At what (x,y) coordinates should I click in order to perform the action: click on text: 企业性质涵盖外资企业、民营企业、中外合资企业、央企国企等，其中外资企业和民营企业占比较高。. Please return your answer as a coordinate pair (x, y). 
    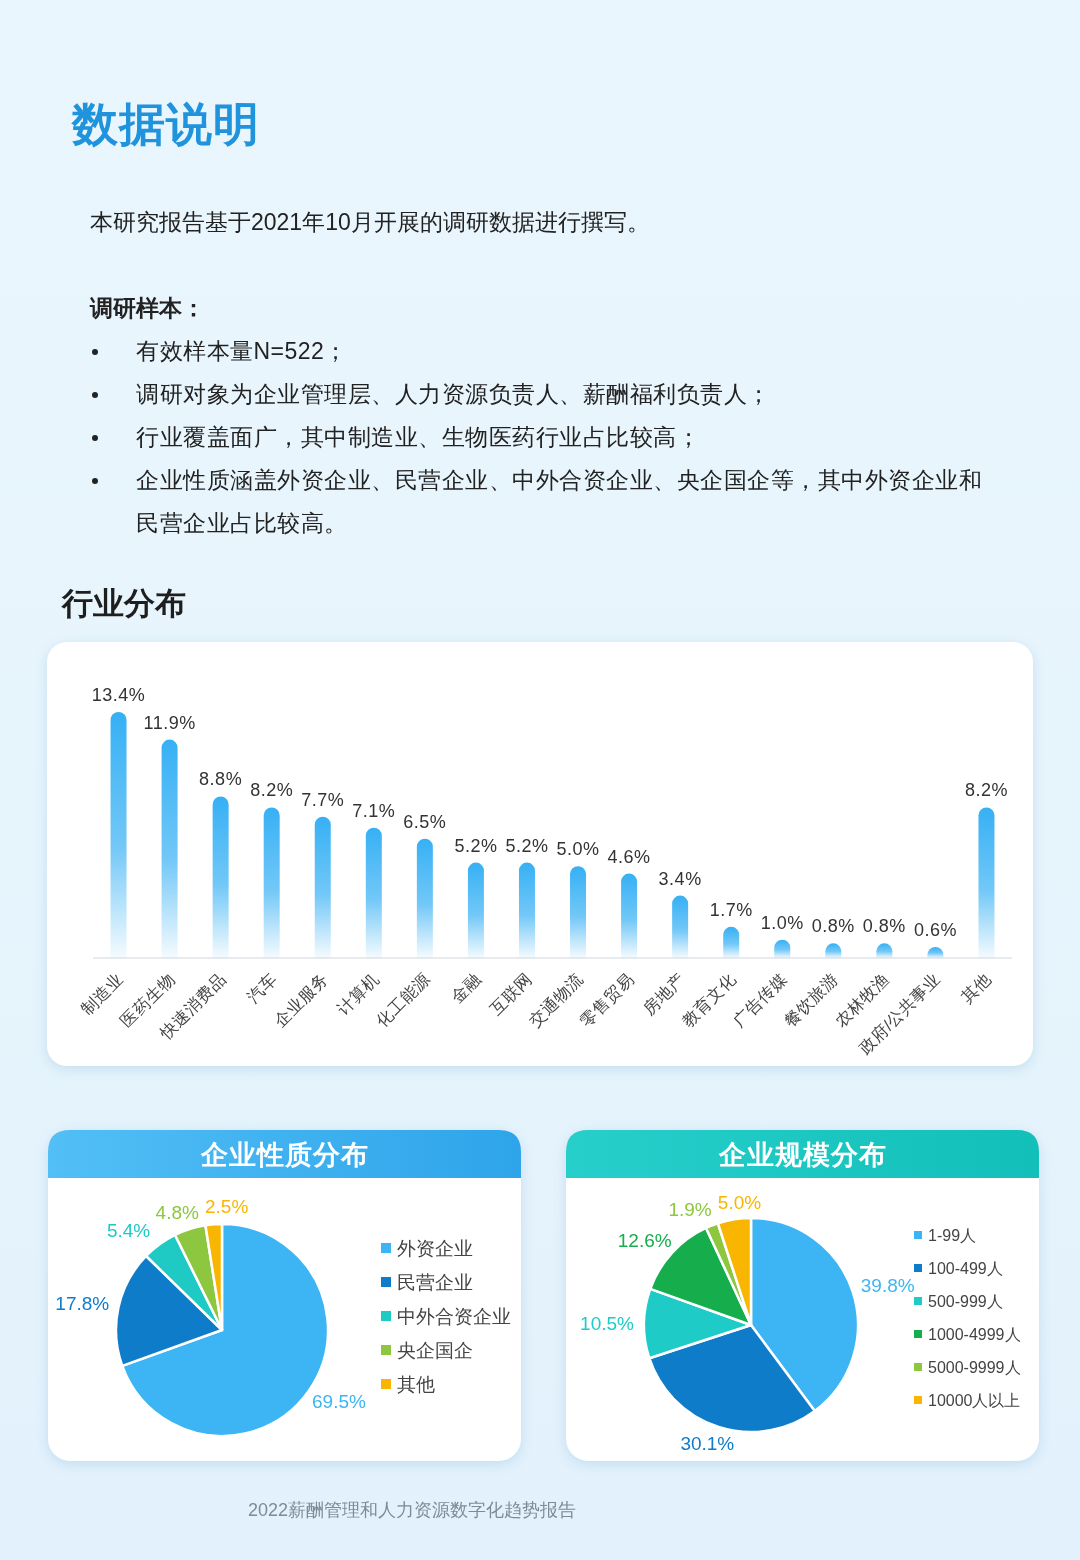
    Looking at the image, I should click on (559, 501).